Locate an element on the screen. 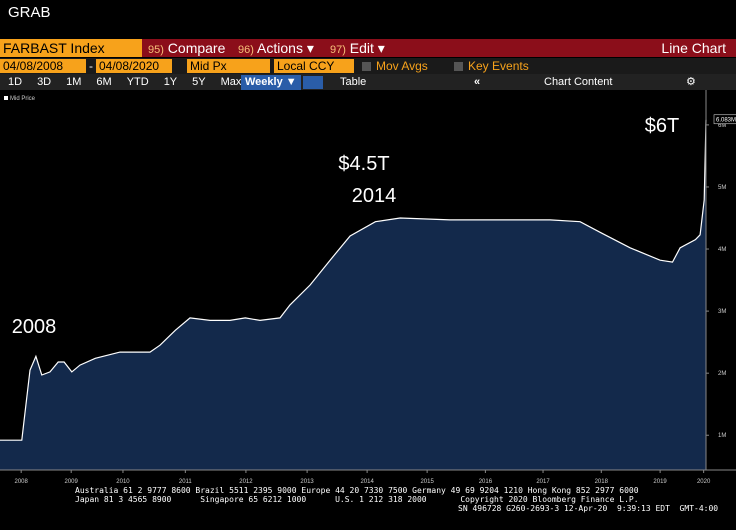  x-tick-label: 2014 is located at coordinates (367, 482).